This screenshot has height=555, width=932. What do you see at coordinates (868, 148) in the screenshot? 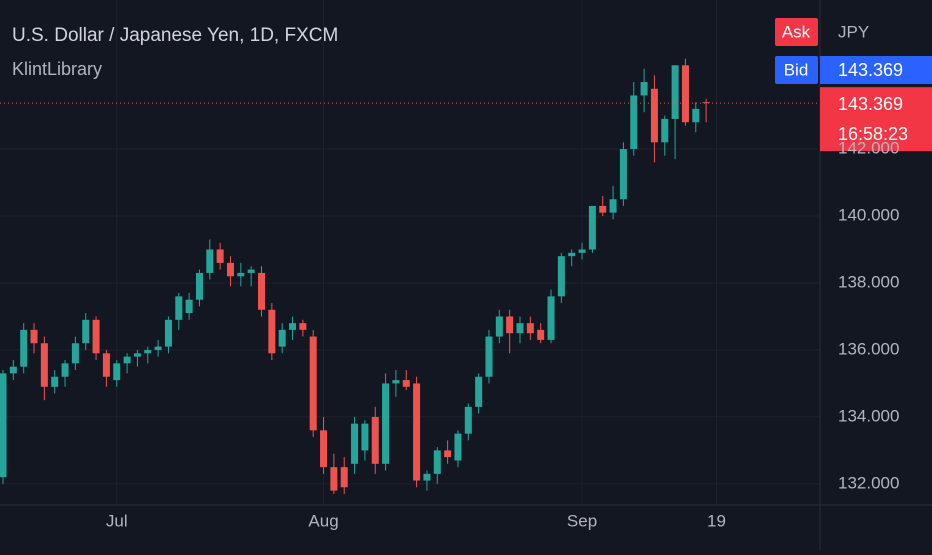
I see `y-tick-label: 142.000` at bounding box center [868, 148].